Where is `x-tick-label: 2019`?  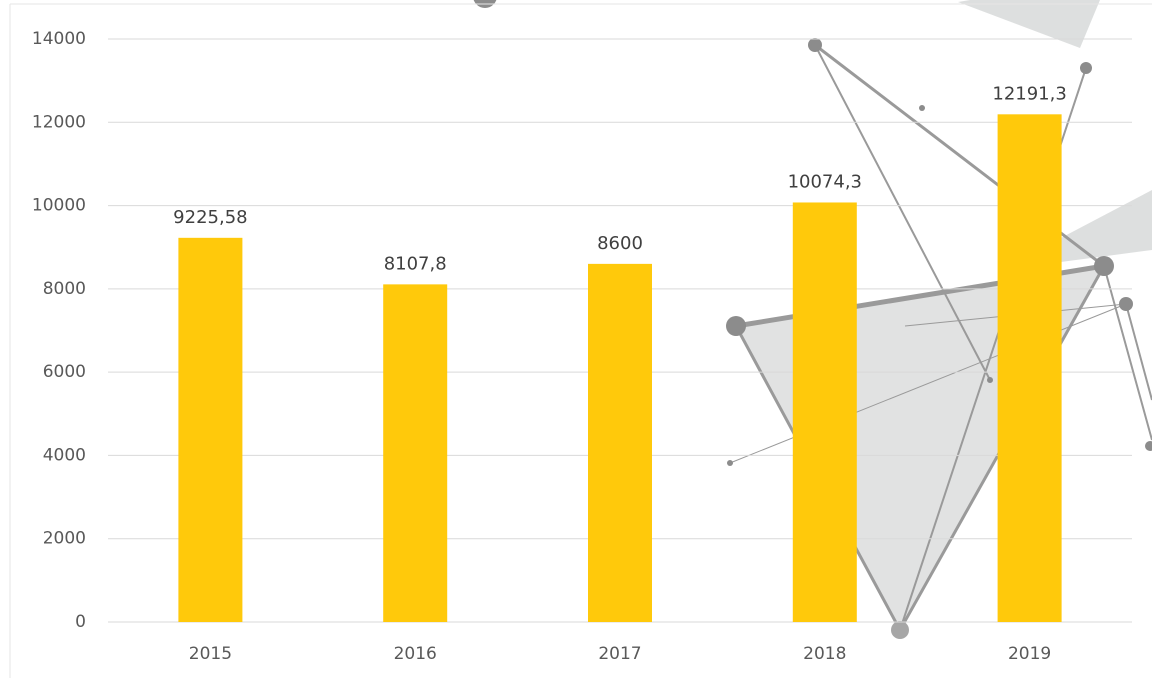 x-tick-label: 2019 is located at coordinates (1029, 654).